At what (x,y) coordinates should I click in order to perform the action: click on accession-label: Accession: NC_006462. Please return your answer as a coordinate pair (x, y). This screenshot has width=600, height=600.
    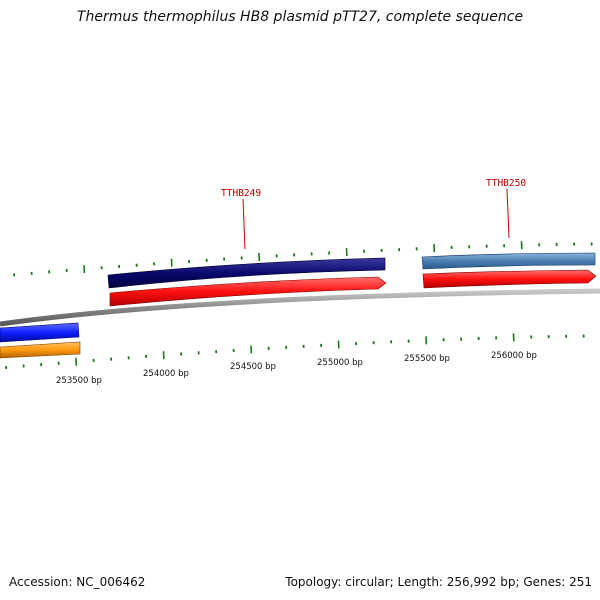
    Looking at the image, I should click on (77, 582).